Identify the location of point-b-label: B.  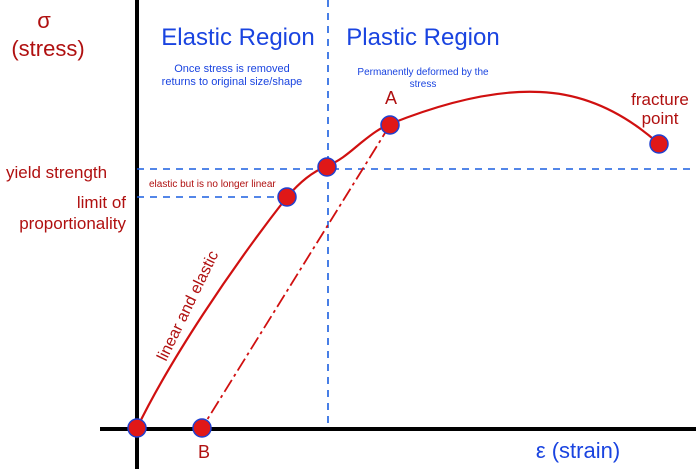
(204, 452).